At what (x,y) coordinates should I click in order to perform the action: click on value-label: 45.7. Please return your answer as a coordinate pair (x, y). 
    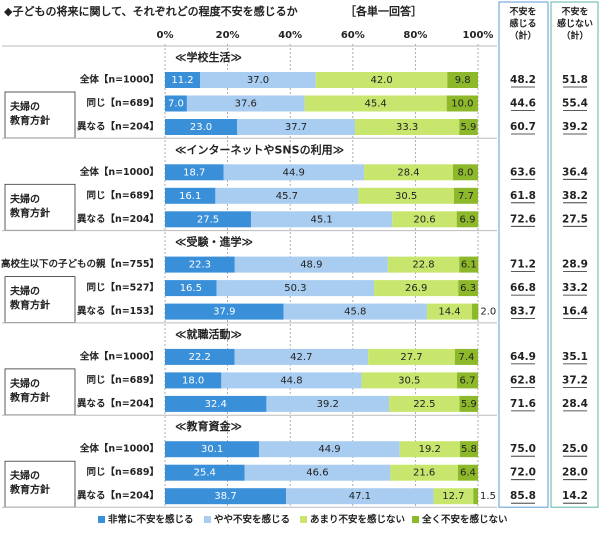
    Looking at the image, I should click on (287, 196).